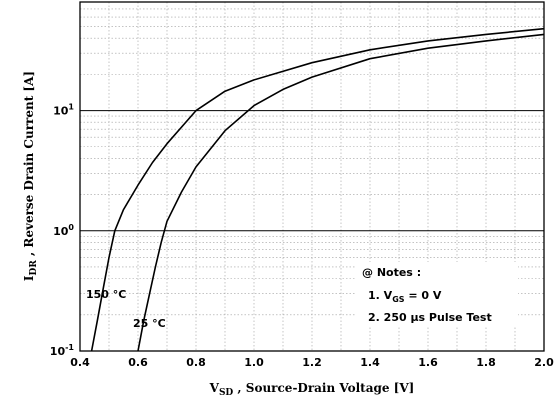  Describe the element at coordinates (106, 294) in the screenshot. I see `curve-label-150c: 150 °C` at that location.